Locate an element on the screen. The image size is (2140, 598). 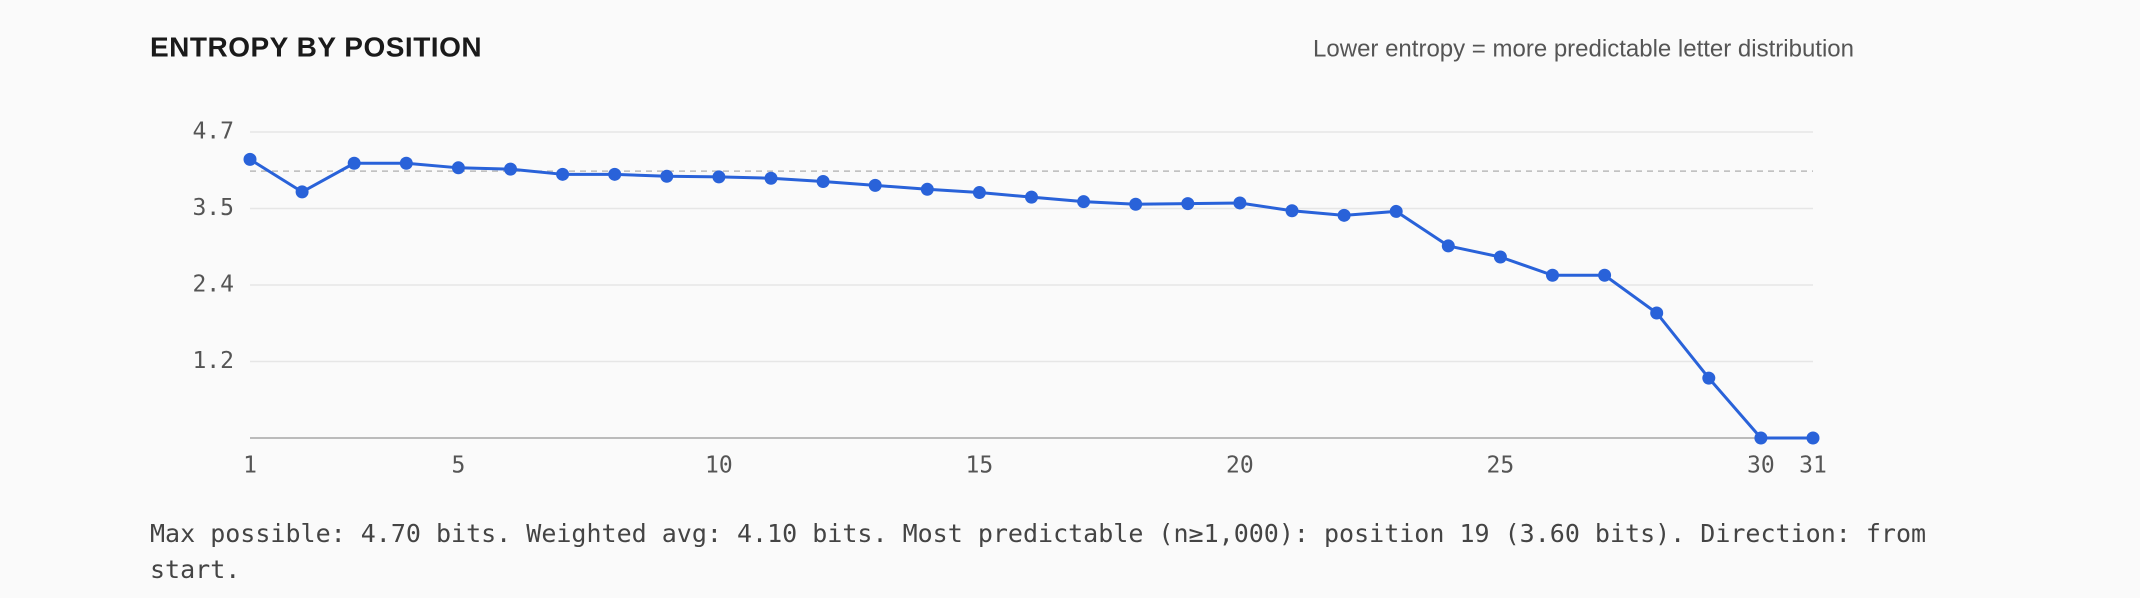
x-tick-label: 31 is located at coordinates (1813, 466).